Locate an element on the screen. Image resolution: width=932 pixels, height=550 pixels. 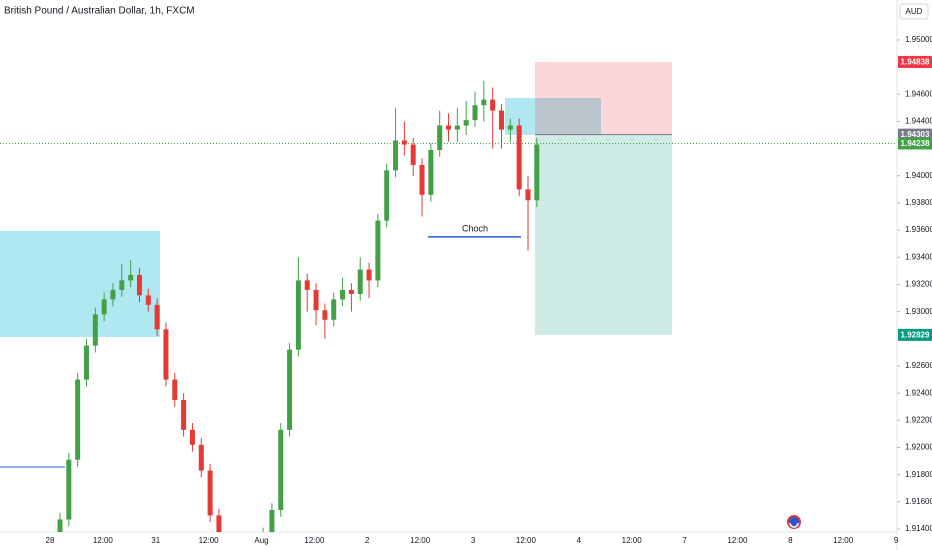
y-tick-label: 1.91400 is located at coordinates (918, 528).